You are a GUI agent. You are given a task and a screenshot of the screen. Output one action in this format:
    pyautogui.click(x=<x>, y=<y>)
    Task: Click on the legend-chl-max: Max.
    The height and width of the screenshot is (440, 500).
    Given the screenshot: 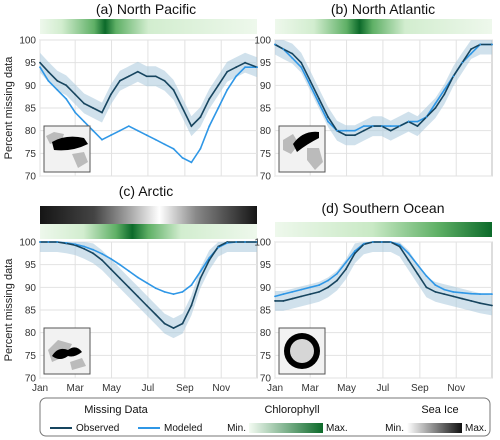 What is the action you would take?
    pyautogui.click(x=337, y=428)
    